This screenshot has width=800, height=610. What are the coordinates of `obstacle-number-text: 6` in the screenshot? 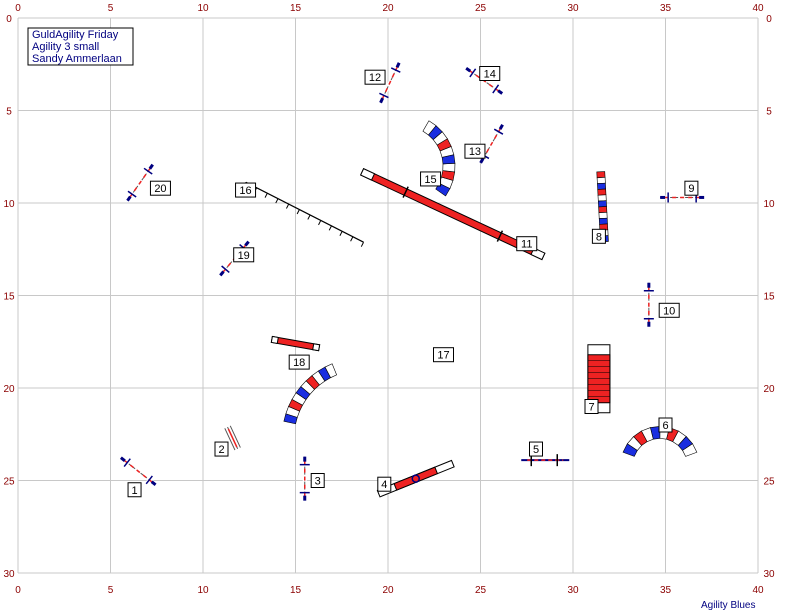 It's located at (665, 426).